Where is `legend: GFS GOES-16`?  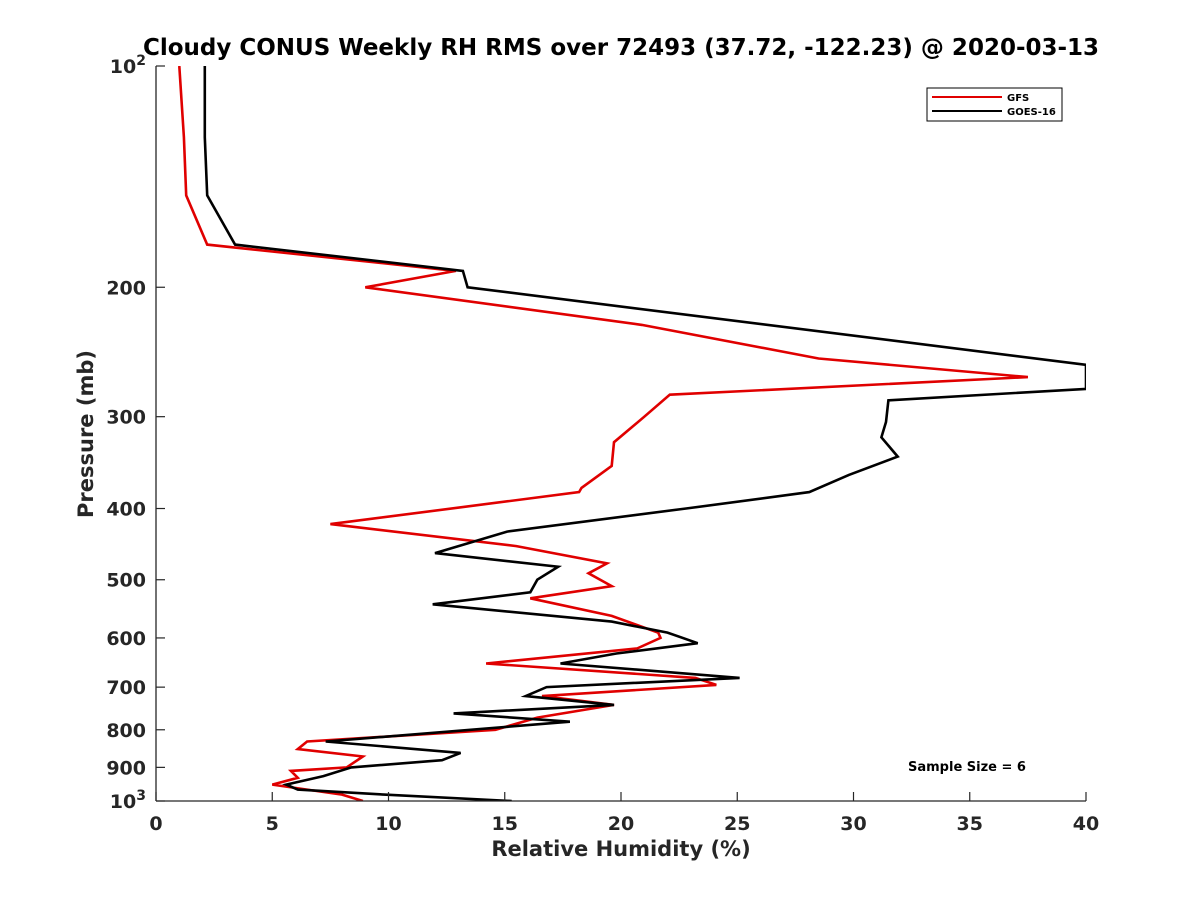
legend: GFS GOES-16 is located at coordinates (994, 104).